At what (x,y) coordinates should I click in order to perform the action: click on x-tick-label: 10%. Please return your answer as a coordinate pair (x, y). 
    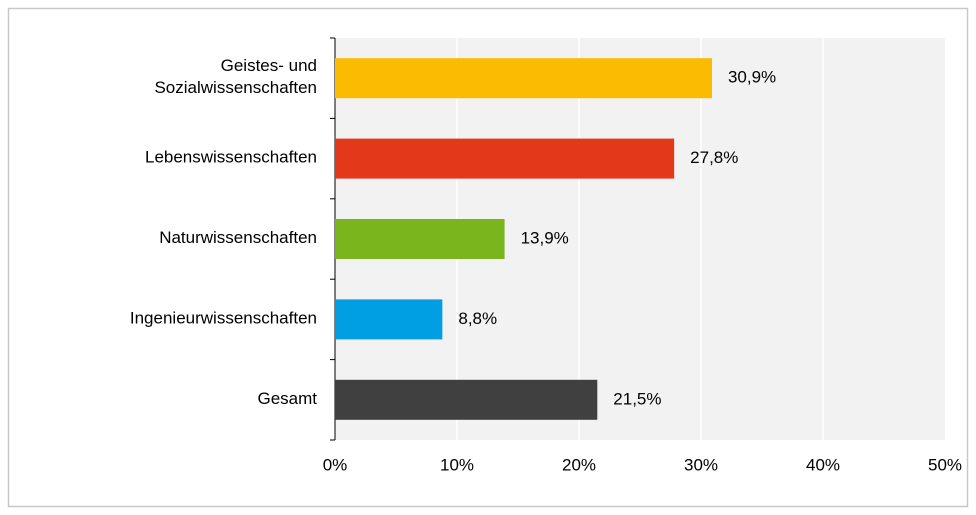
    Looking at the image, I should click on (457, 464).